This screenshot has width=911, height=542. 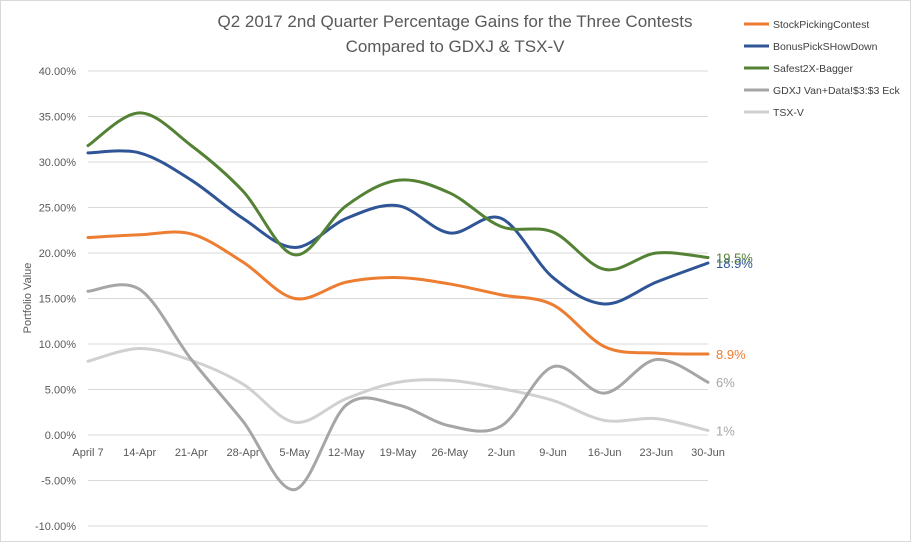 I want to click on legend-label: BonusPickSHowDown, so click(x=825, y=47).